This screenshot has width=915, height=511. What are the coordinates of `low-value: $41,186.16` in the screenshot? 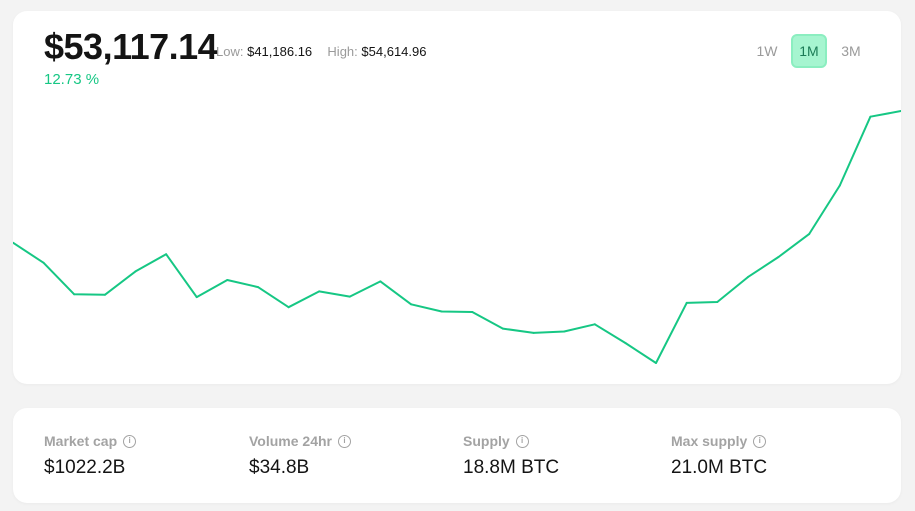 It's located at (280, 51).